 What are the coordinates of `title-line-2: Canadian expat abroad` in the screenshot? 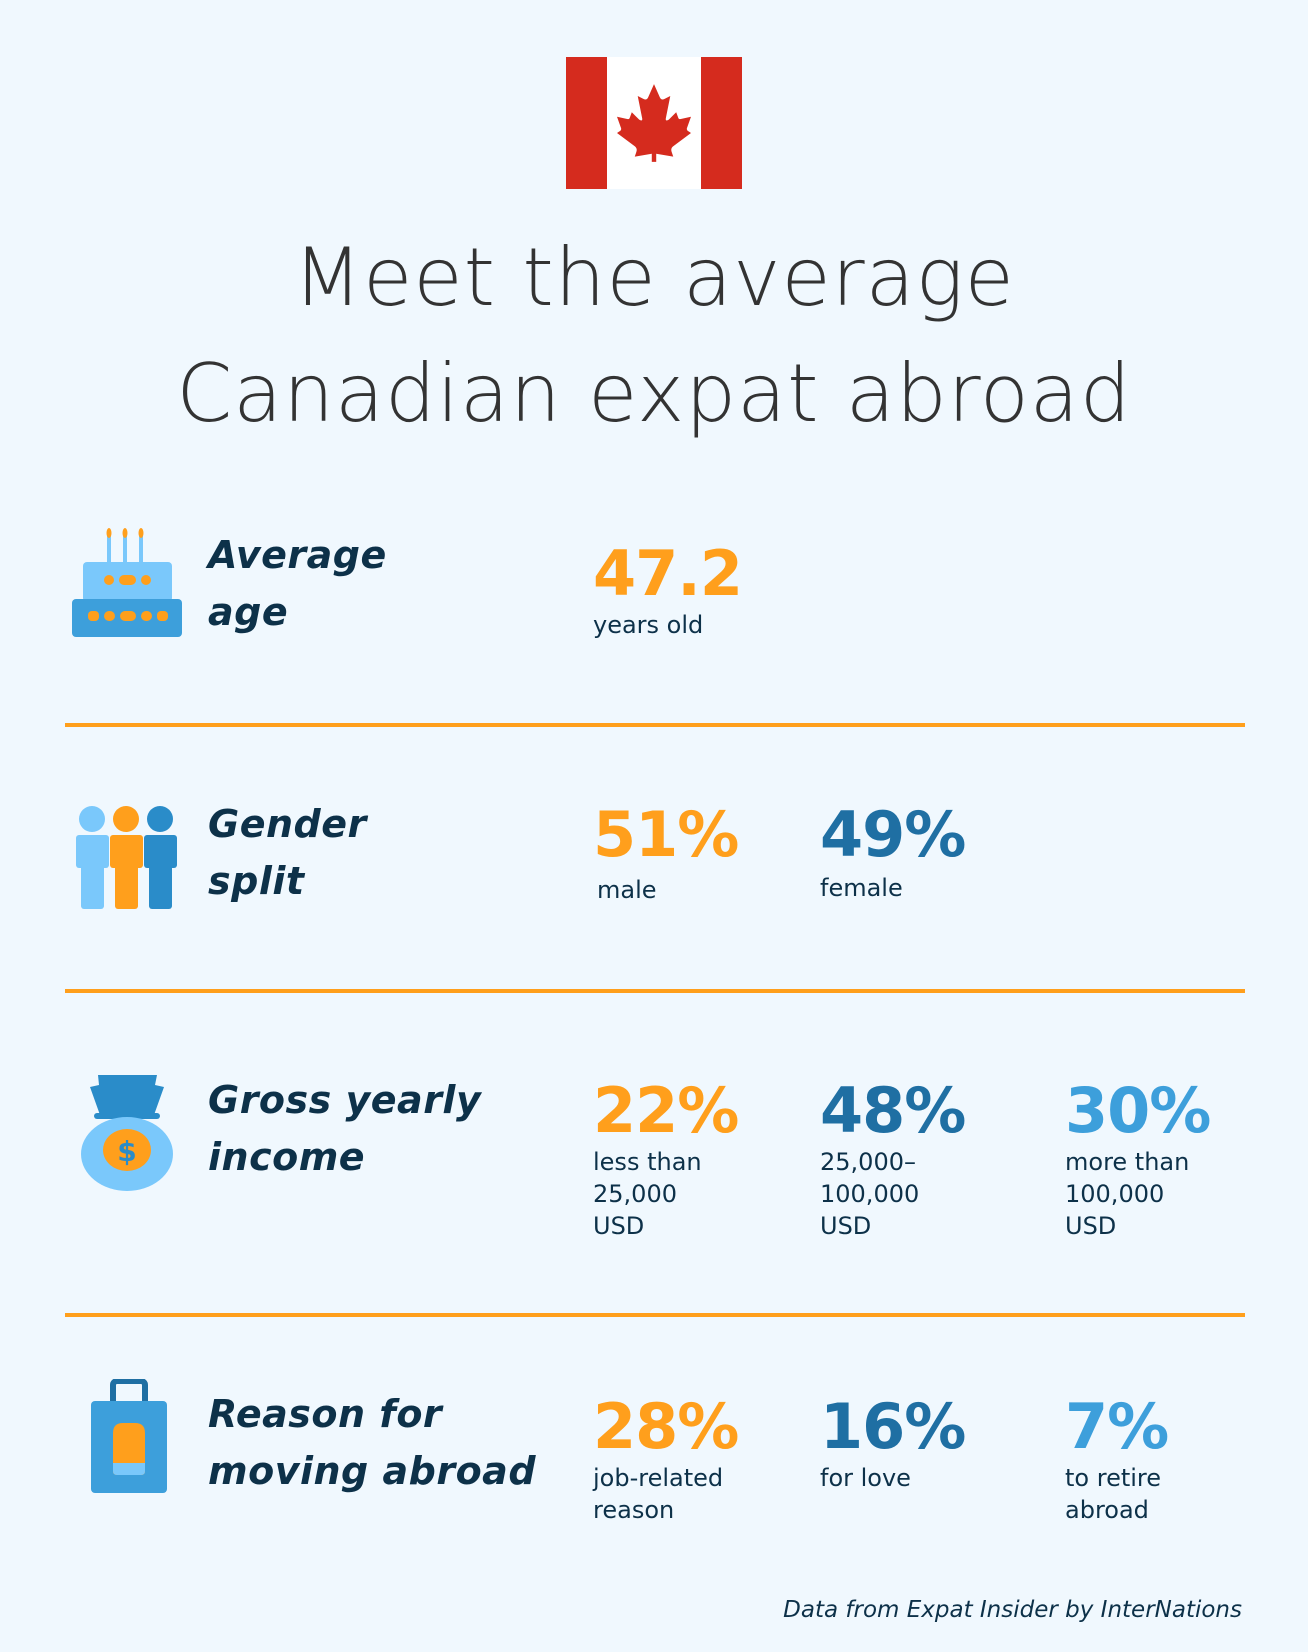 It's located at (654, 393).